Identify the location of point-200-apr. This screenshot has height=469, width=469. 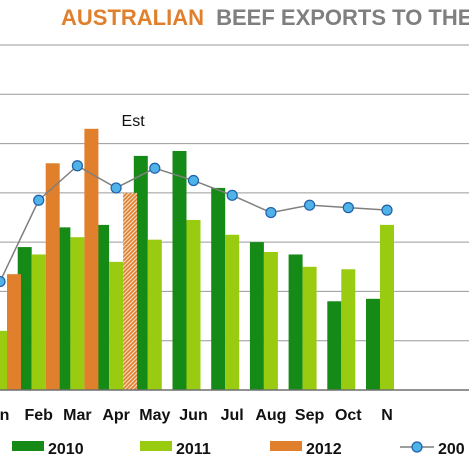
(116, 188).